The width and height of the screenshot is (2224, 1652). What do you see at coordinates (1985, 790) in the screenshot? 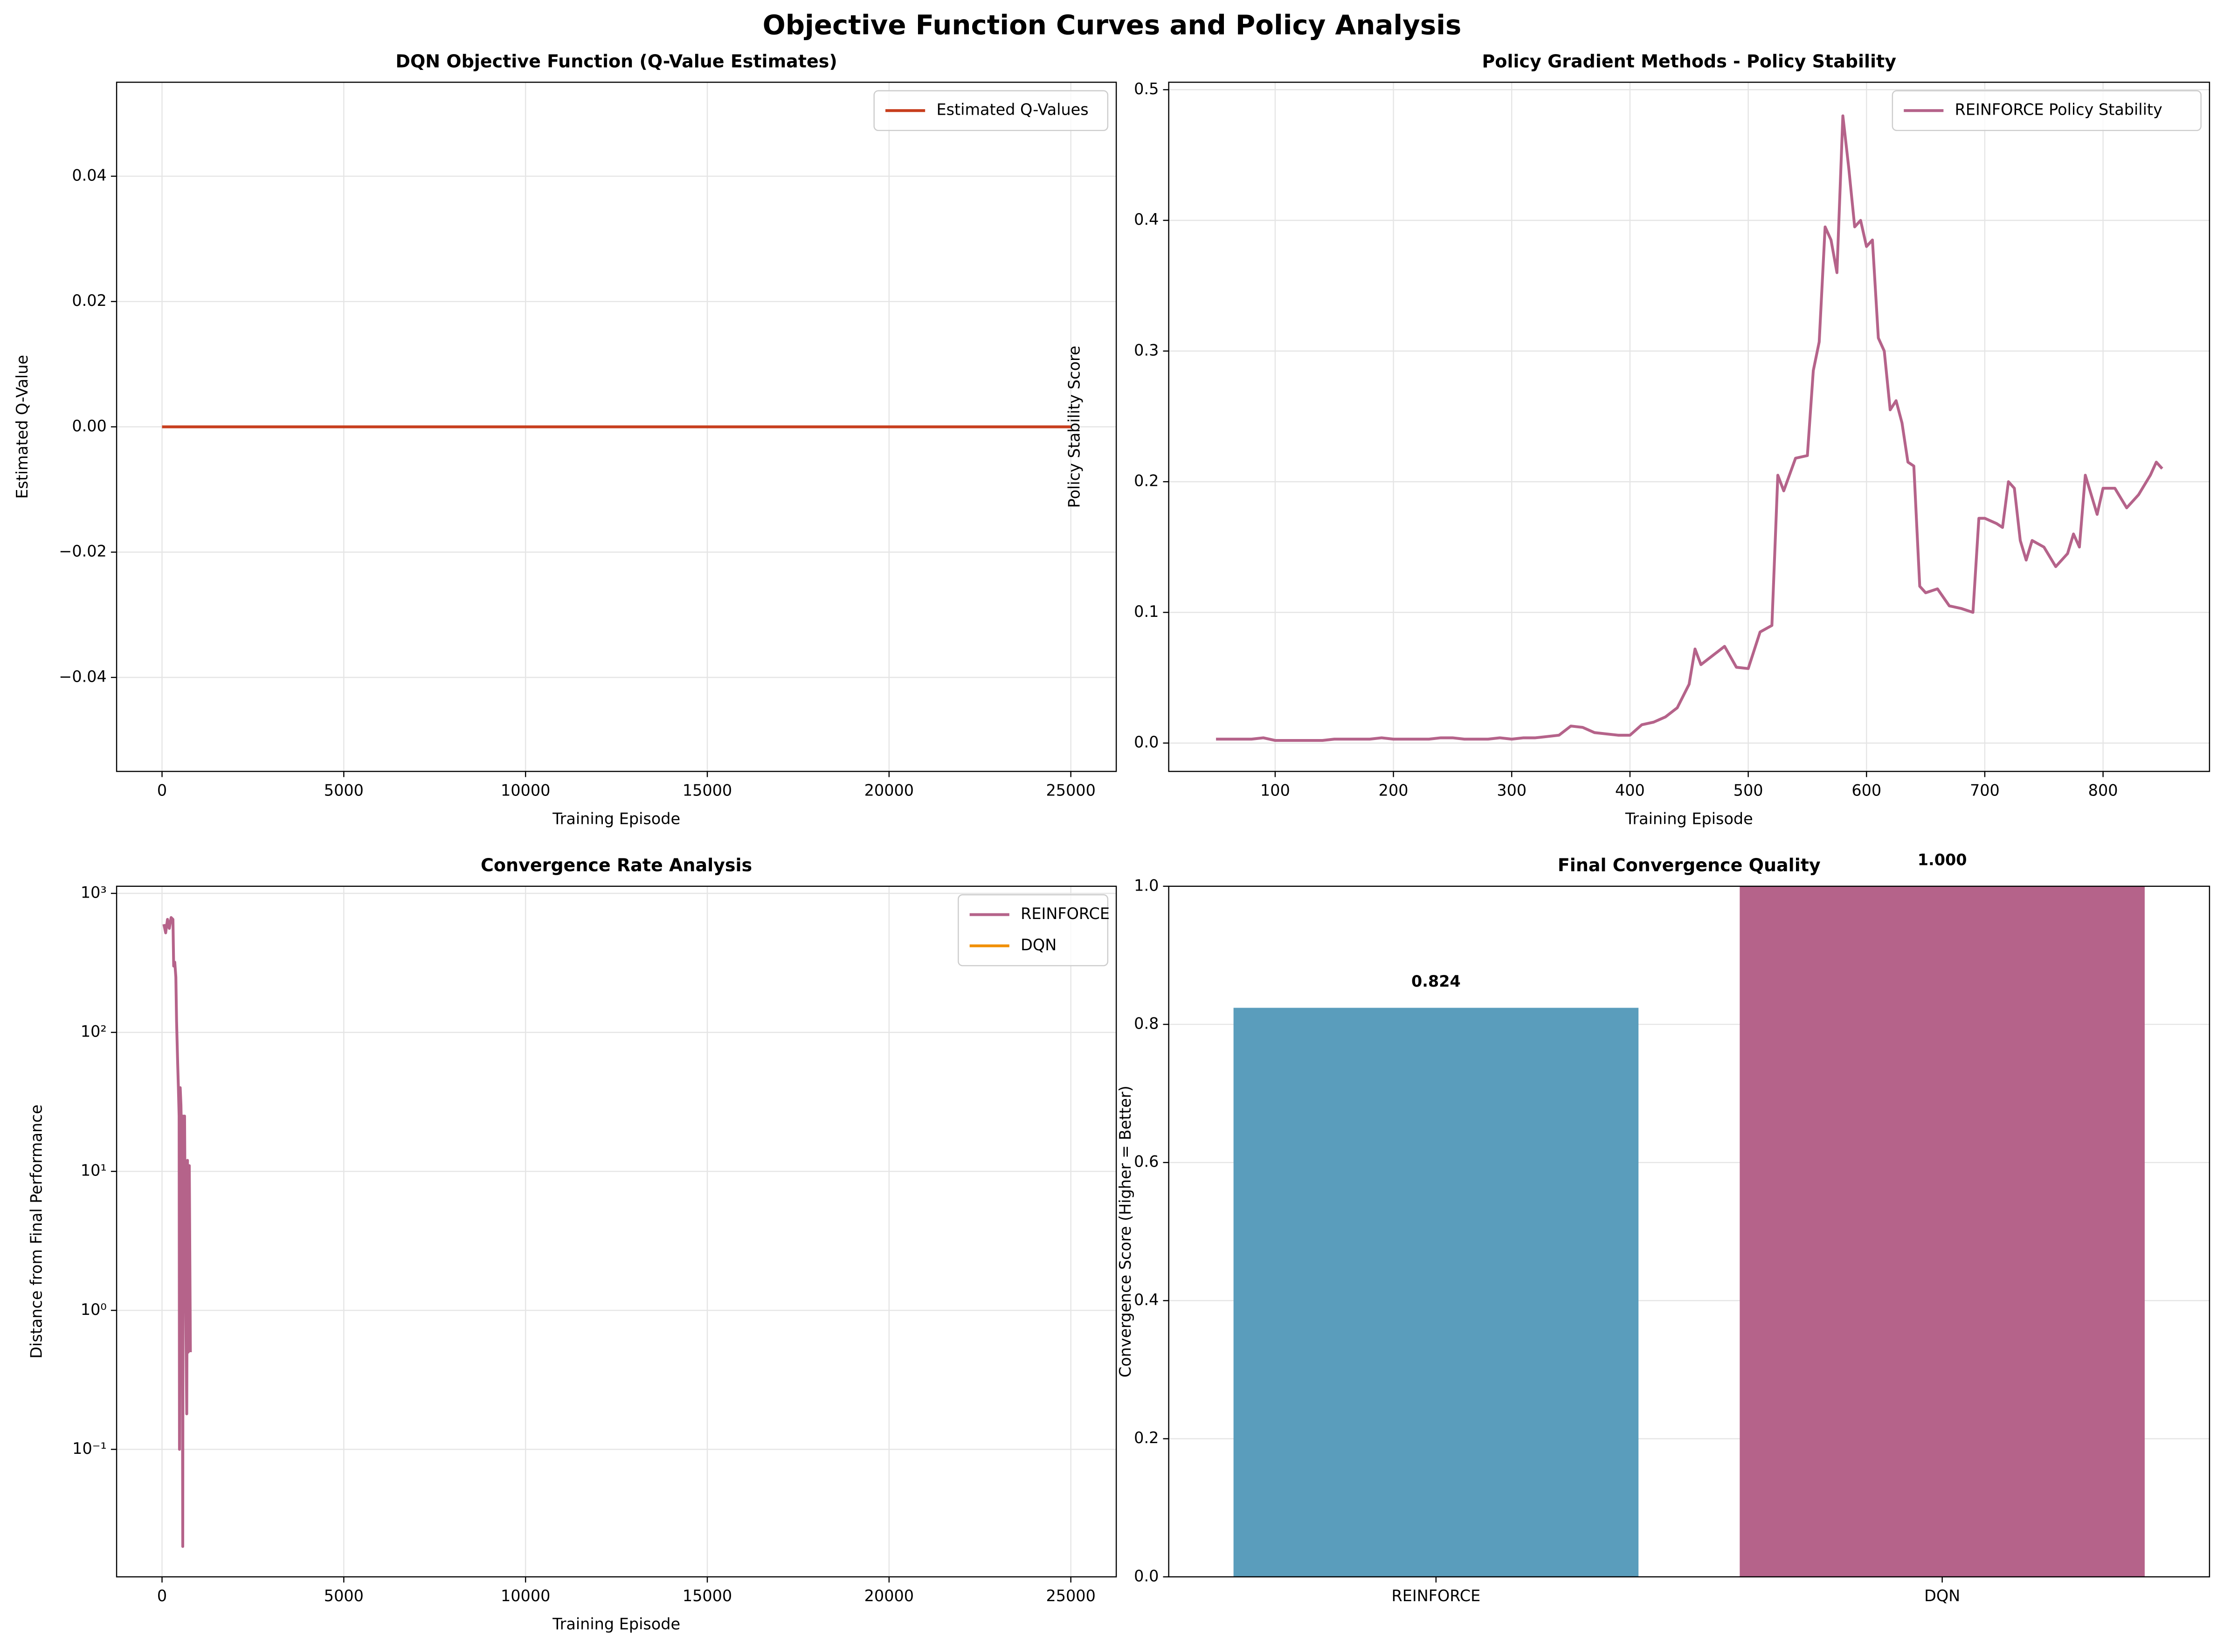
I see `x-tick-label: 700` at bounding box center [1985, 790].